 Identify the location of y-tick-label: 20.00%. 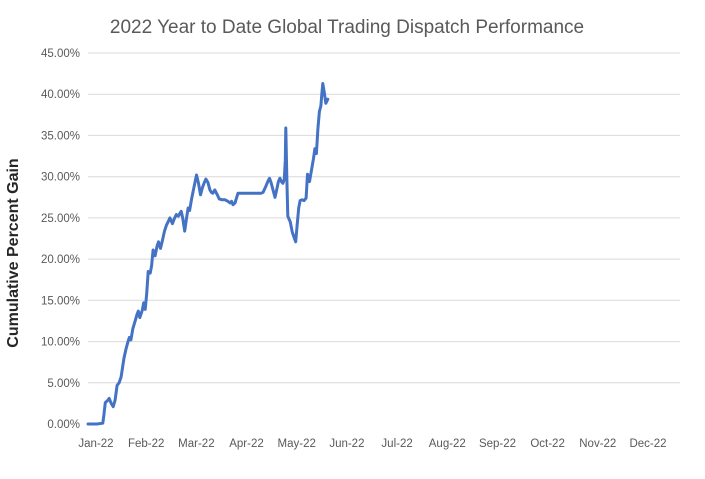
(60, 260).